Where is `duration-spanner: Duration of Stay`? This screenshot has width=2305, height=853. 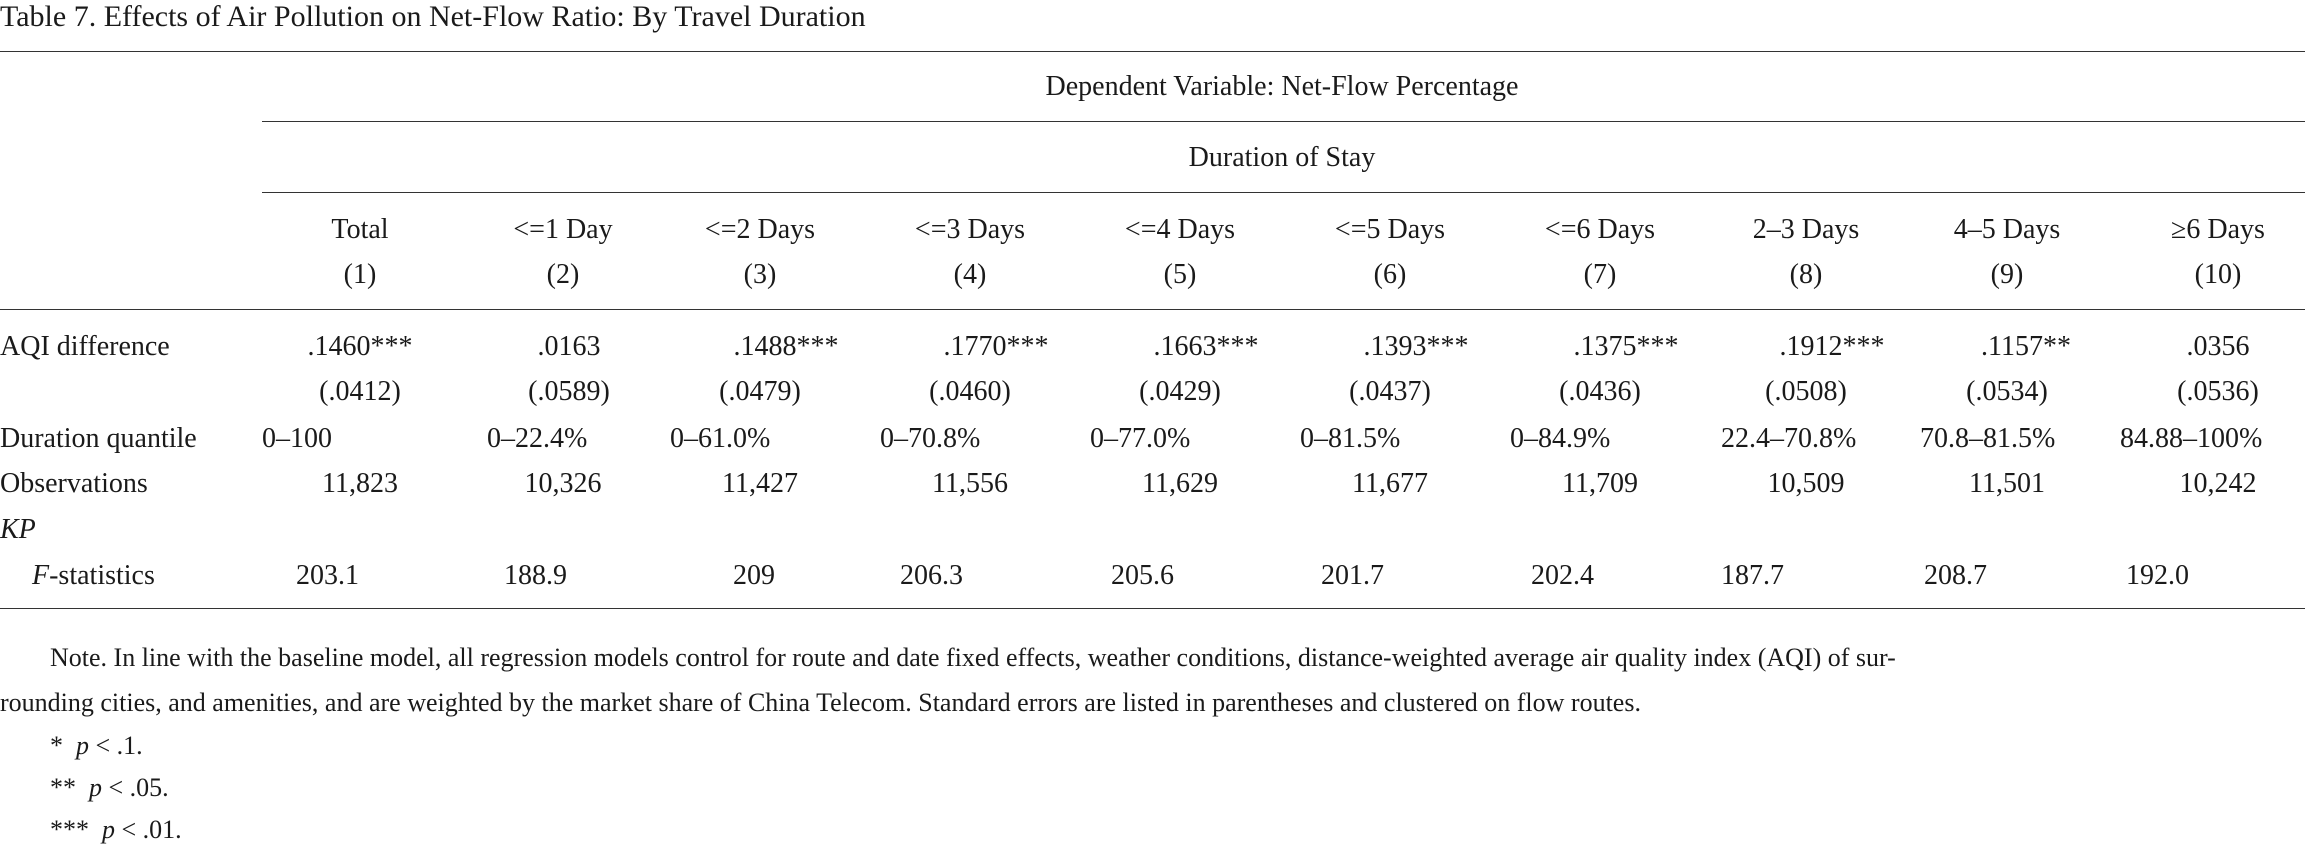 duration-spanner: Duration of Stay is located at coordinates (1282, 157).